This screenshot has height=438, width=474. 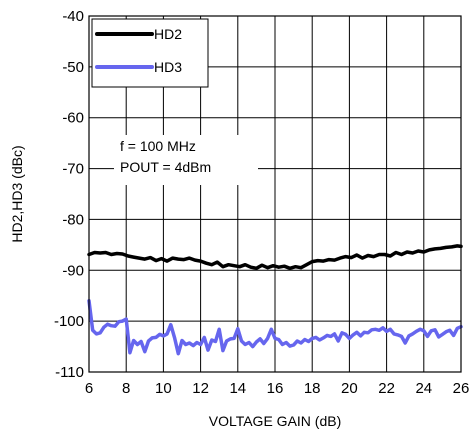 What do you see at coordinates (461, 388) in the screenshot?
I see `x-tick-label-26: 26` at bounding box center [461, 388].